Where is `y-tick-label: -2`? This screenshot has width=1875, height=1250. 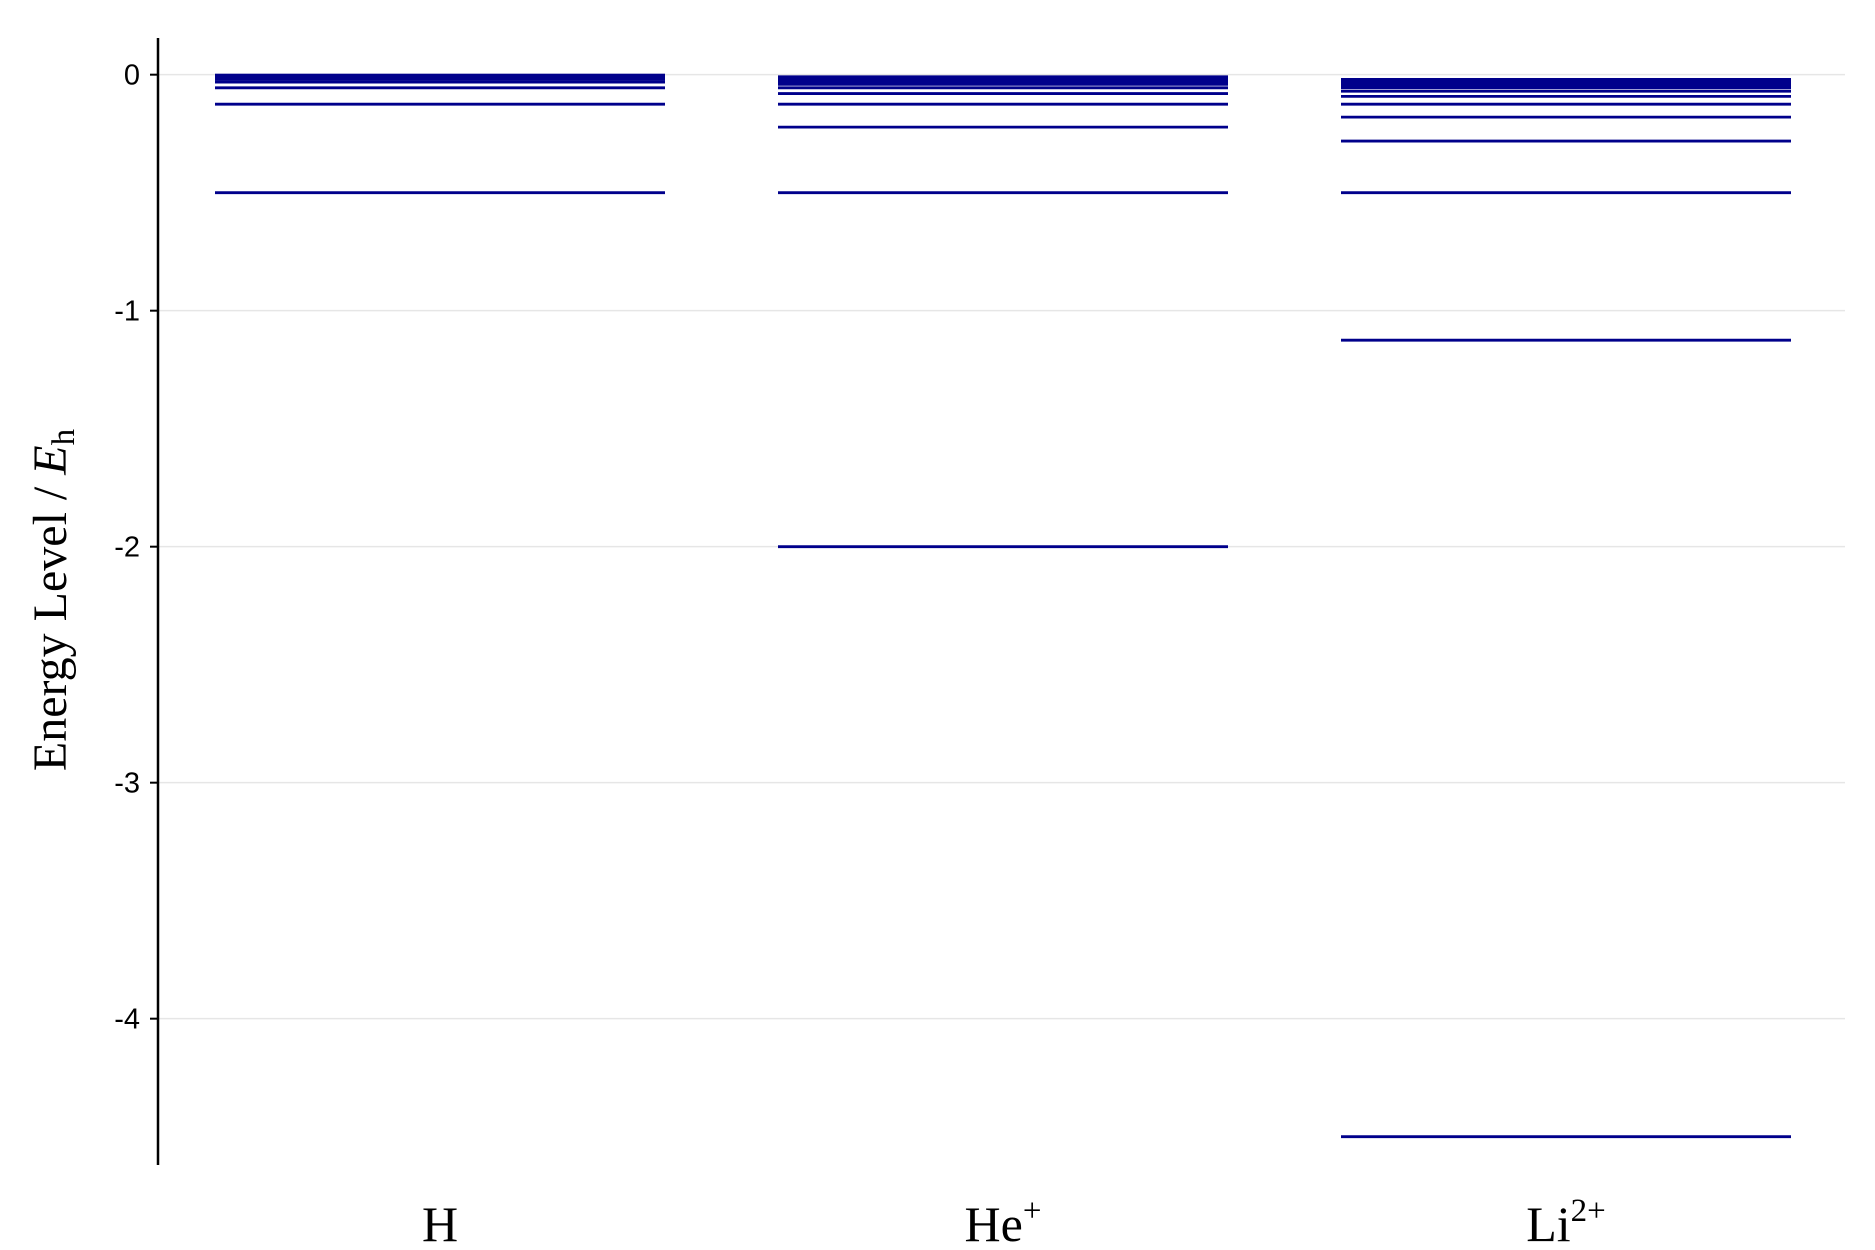 y-tick-label: -2 is located at coordinates (127, 548).